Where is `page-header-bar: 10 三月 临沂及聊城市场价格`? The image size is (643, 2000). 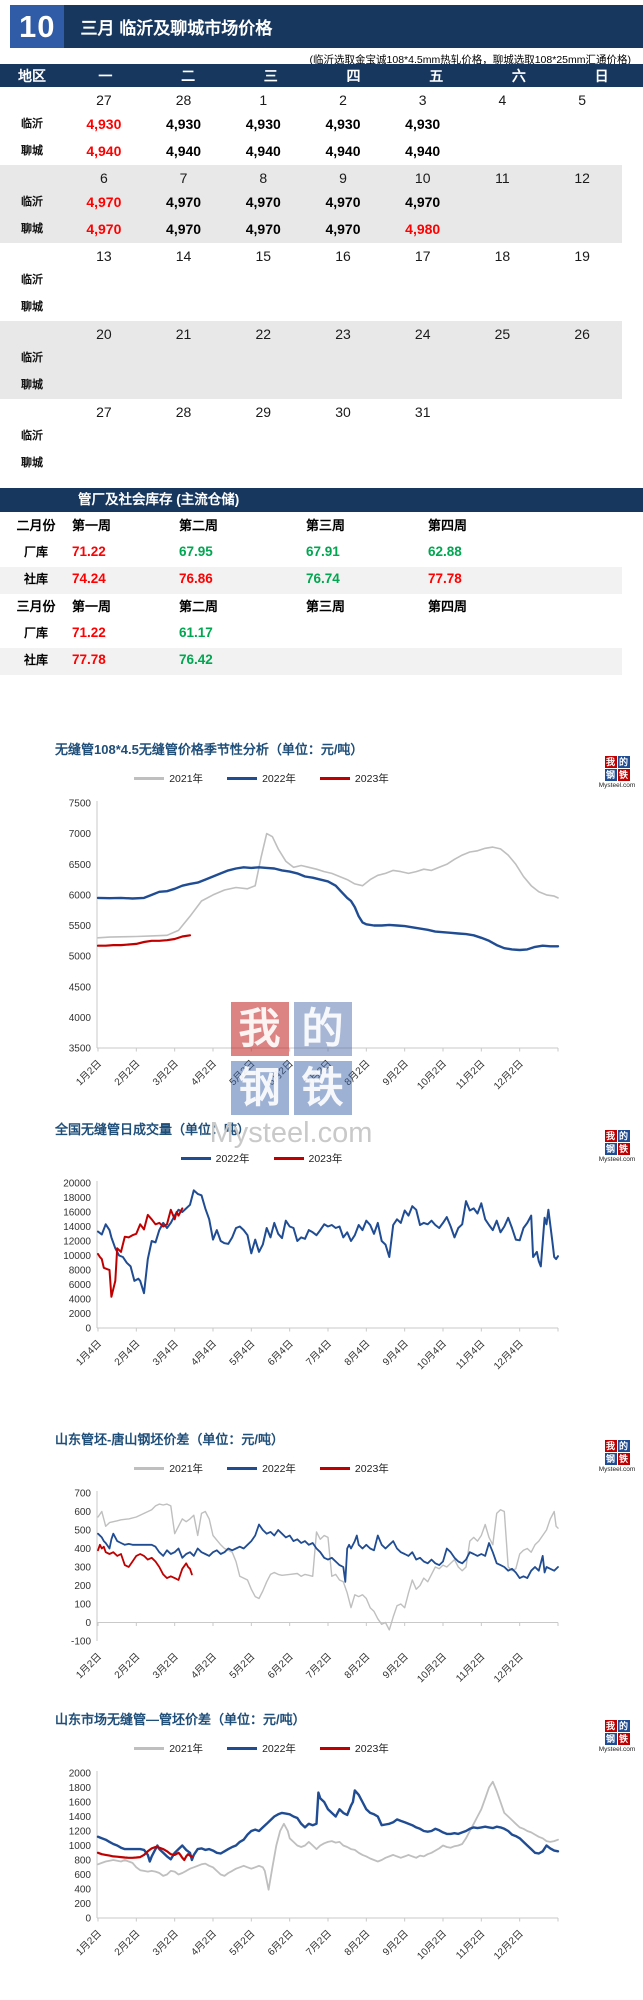 page-header-bar: 10 三月 临沂及聊城市场价格 is located at coordinates (326, 26).